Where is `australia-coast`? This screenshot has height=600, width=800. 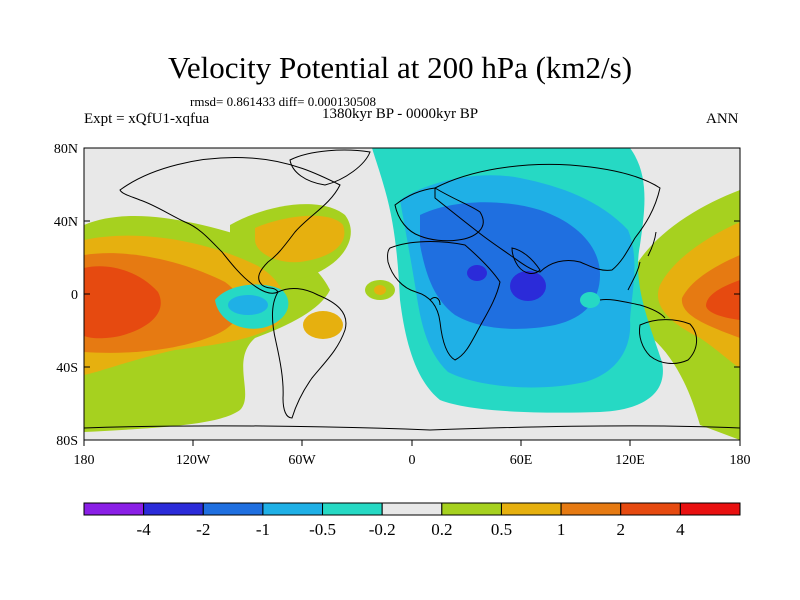
australia-coast is located at coordinates (668, 341).